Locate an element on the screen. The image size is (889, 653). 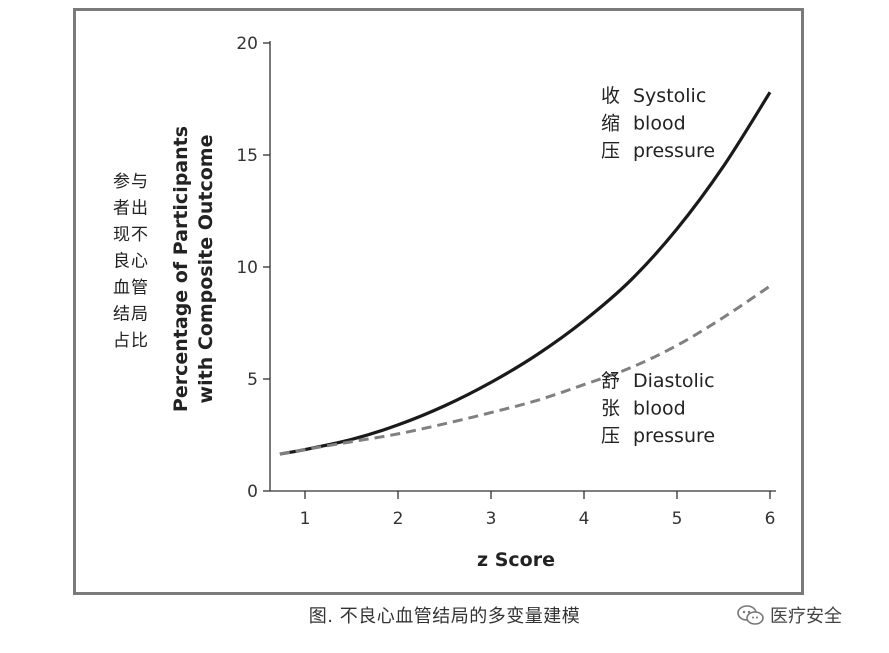
systolic-label-en: pressure is located at coordinates (674, 151).